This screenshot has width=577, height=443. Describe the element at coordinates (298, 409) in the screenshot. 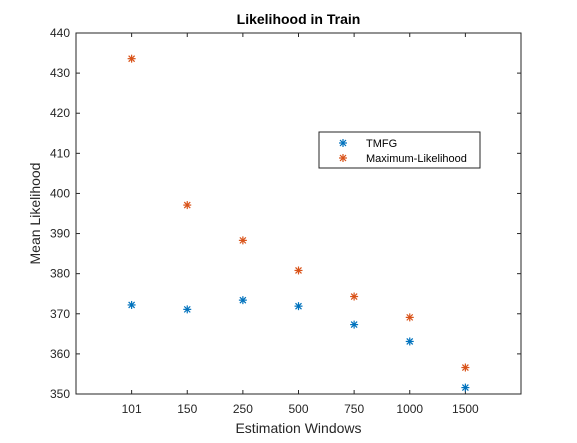

I see `x-tick-label: 500` at that location.